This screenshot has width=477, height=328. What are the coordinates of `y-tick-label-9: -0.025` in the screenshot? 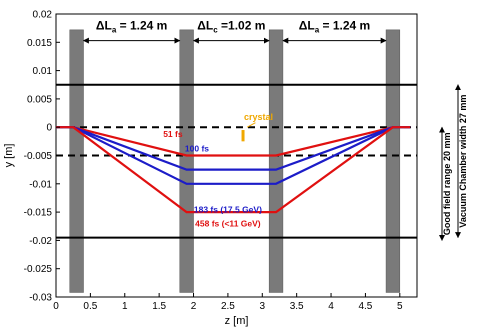 It's located at (38, 269).